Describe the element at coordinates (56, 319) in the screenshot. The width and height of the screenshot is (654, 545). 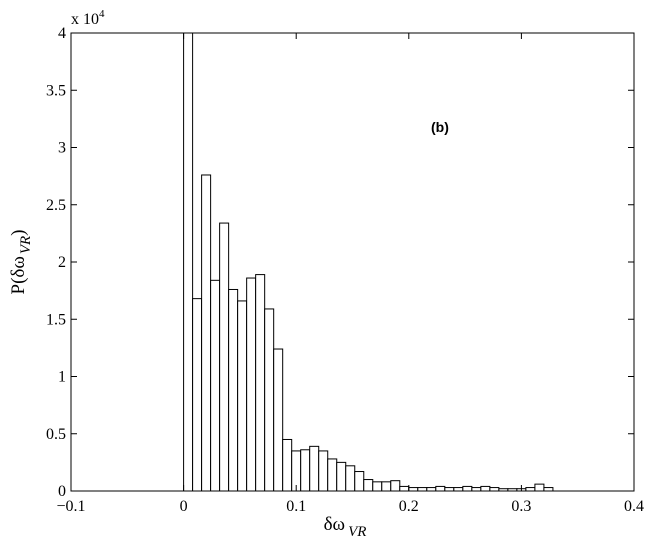
I see `y-tick-label: 1.5` at that location.